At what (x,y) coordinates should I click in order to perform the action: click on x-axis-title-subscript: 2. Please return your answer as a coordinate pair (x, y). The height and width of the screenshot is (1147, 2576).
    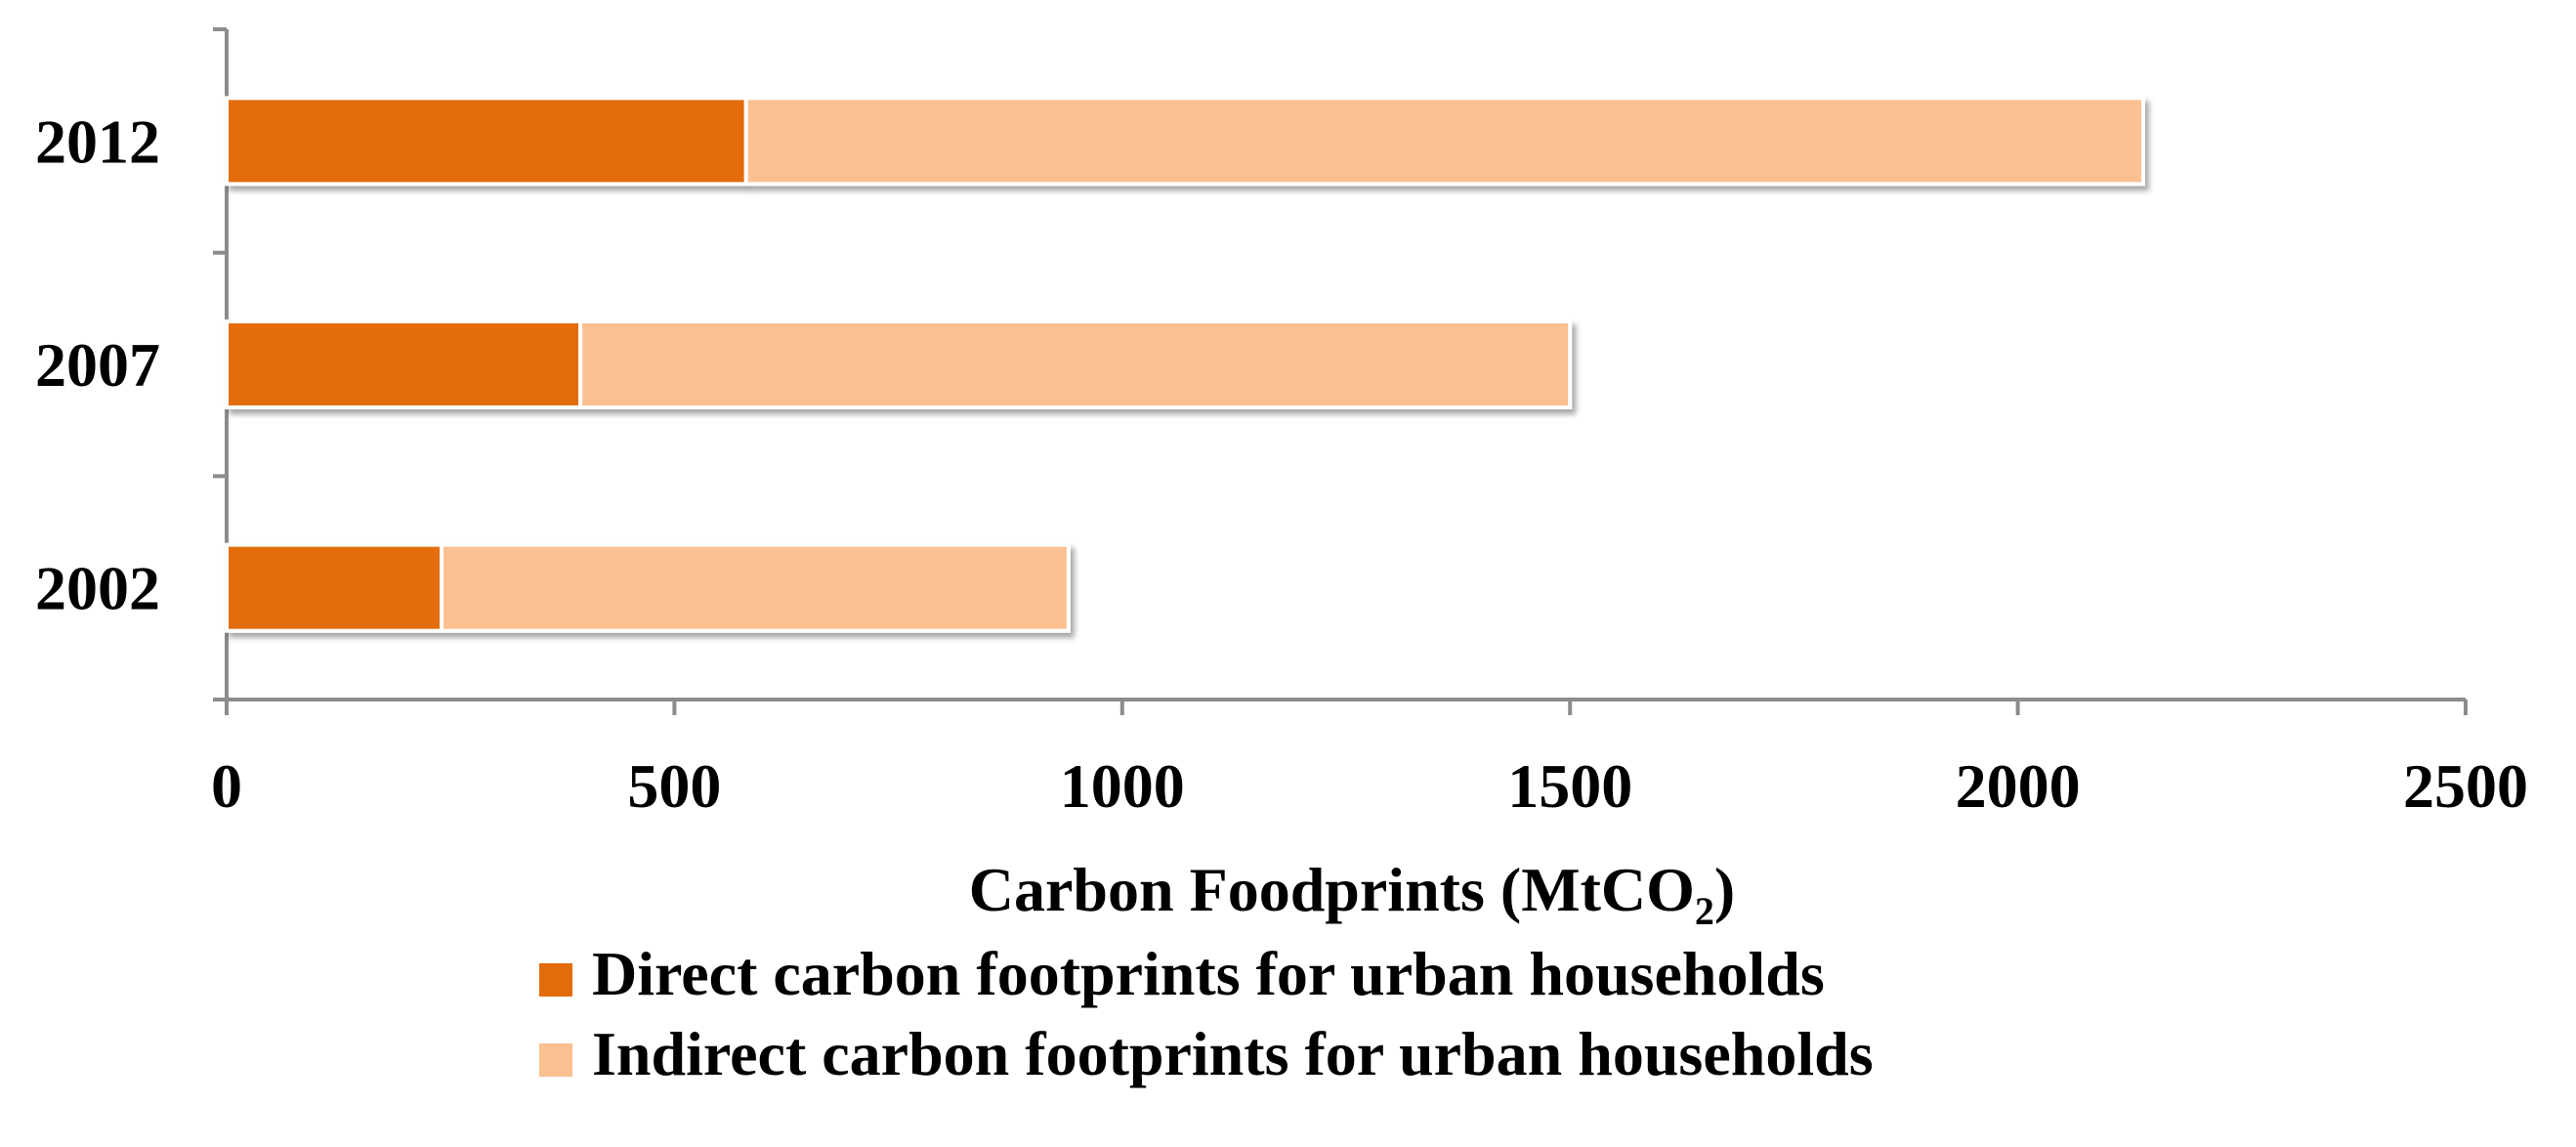
    Looking at the image, I should click on (1704, 911).